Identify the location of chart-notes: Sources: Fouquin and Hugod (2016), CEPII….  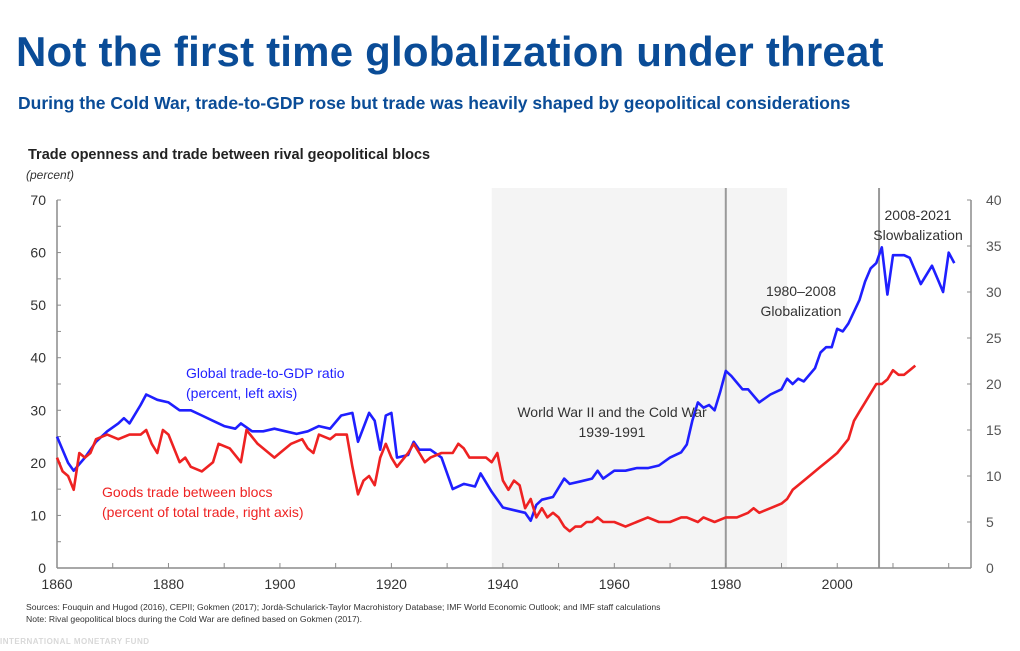
(343, 613).